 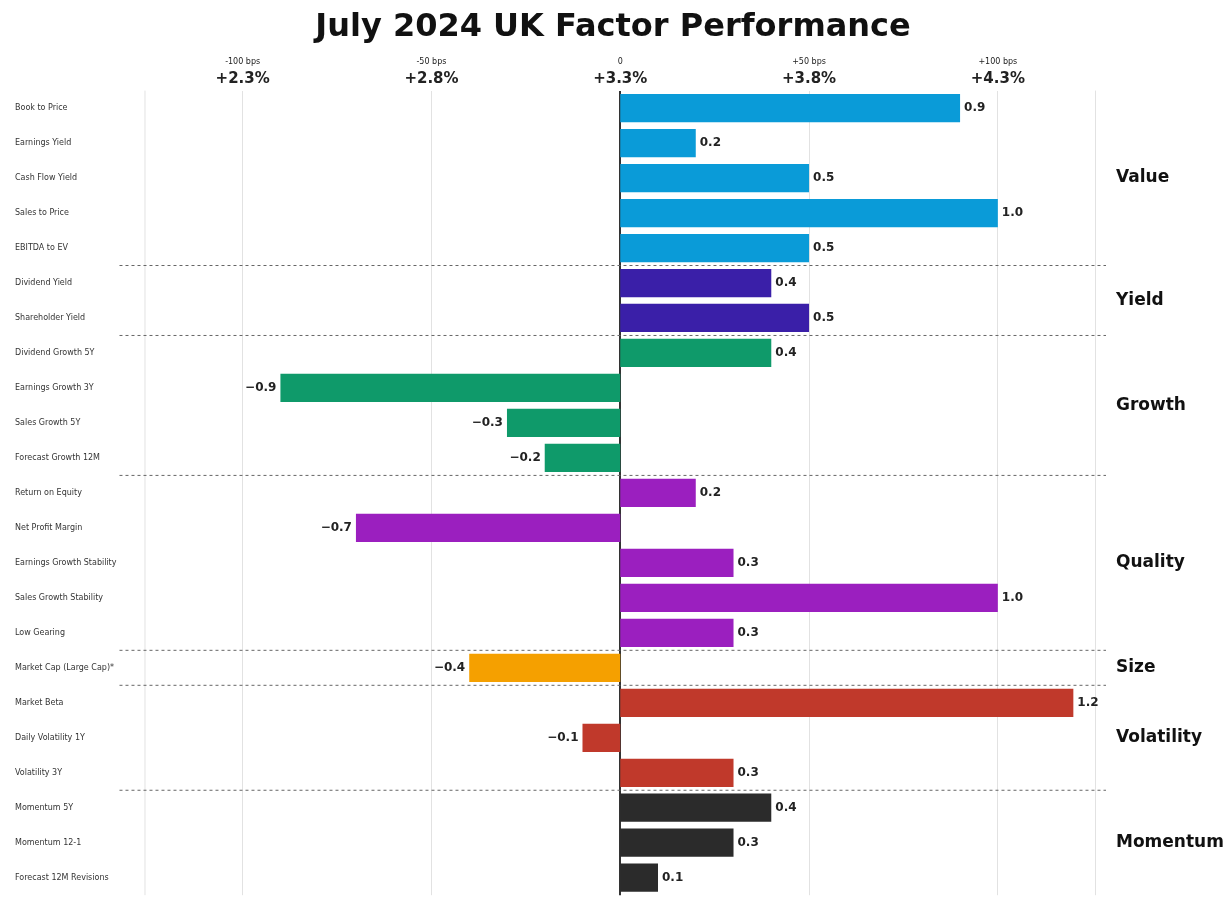 What do you see at coordinates (998, 61) in the screenshot?
I see `x2-tick-label: +100 bps` at bounding box center [998, 61].